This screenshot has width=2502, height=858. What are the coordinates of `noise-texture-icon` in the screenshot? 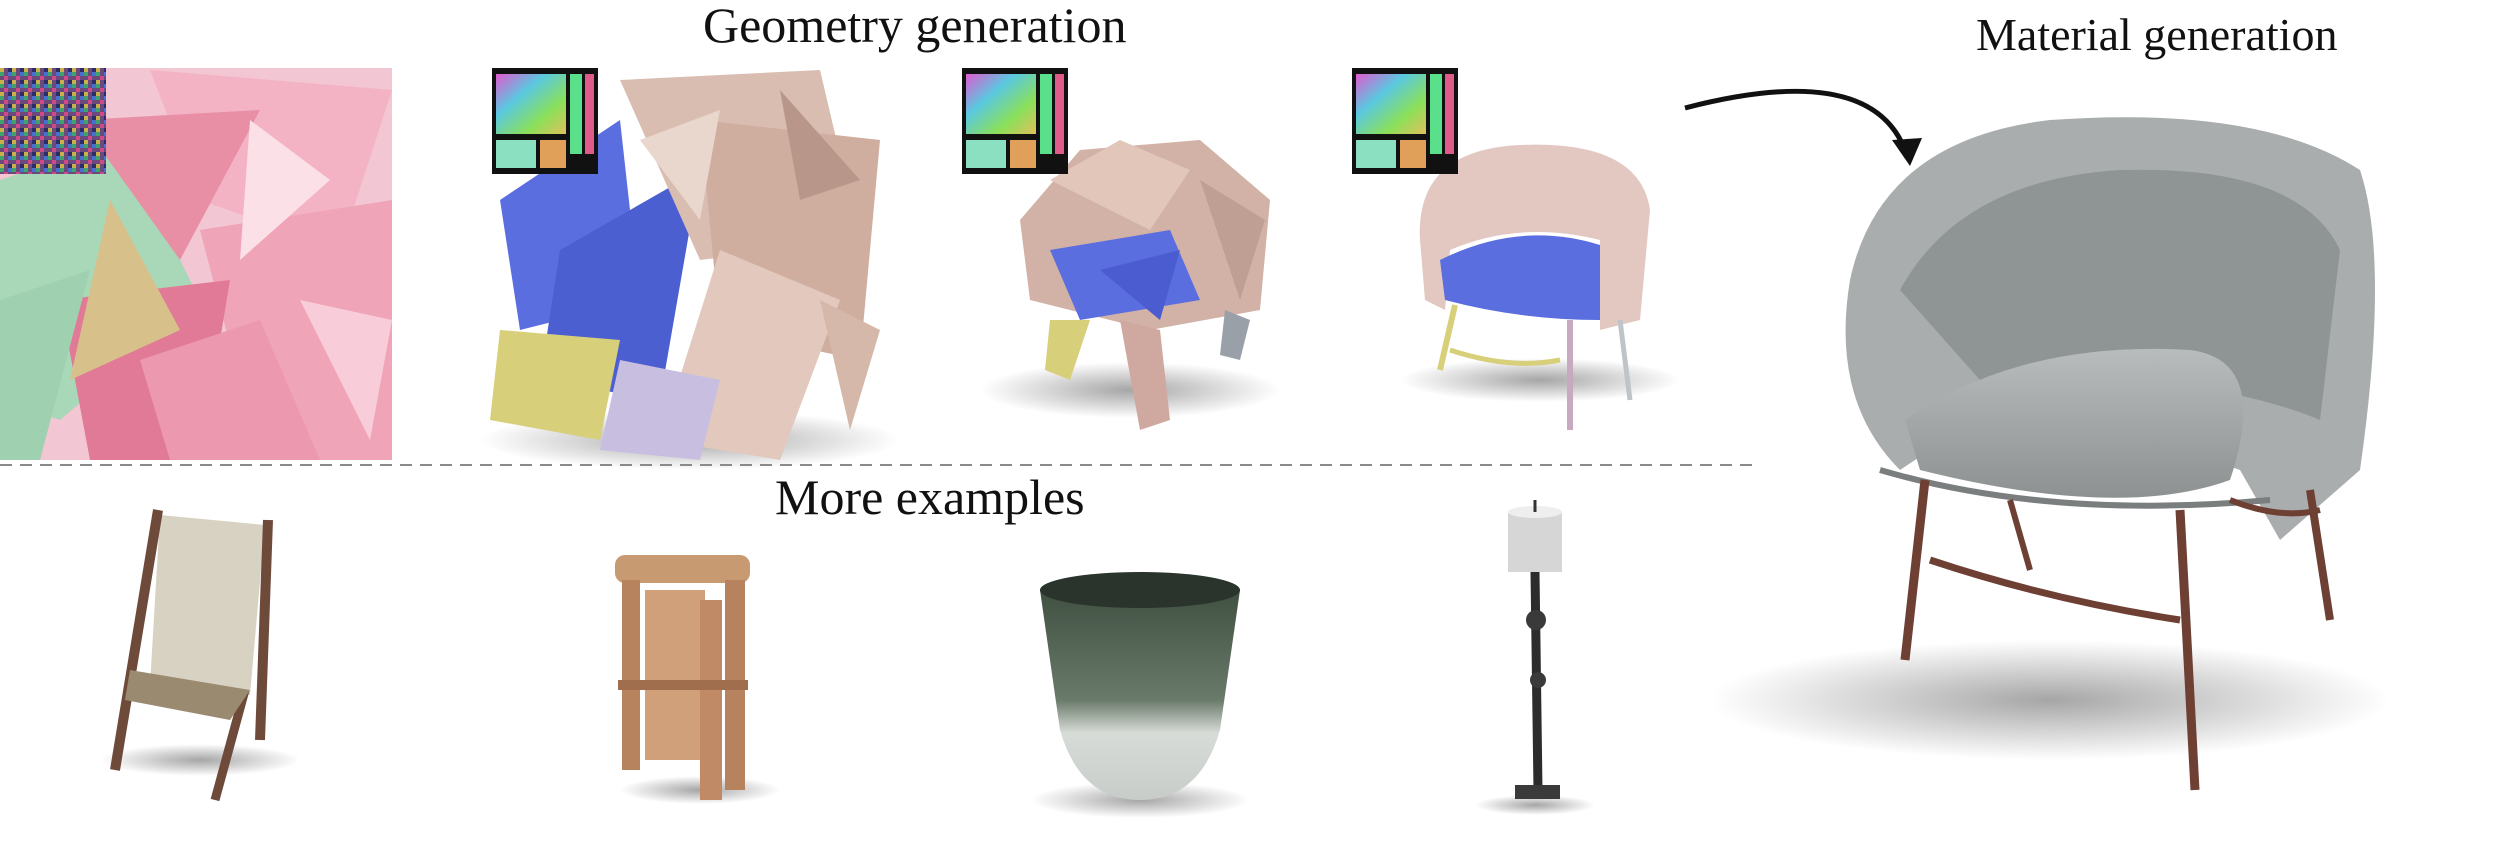 It's located at (53, 121).